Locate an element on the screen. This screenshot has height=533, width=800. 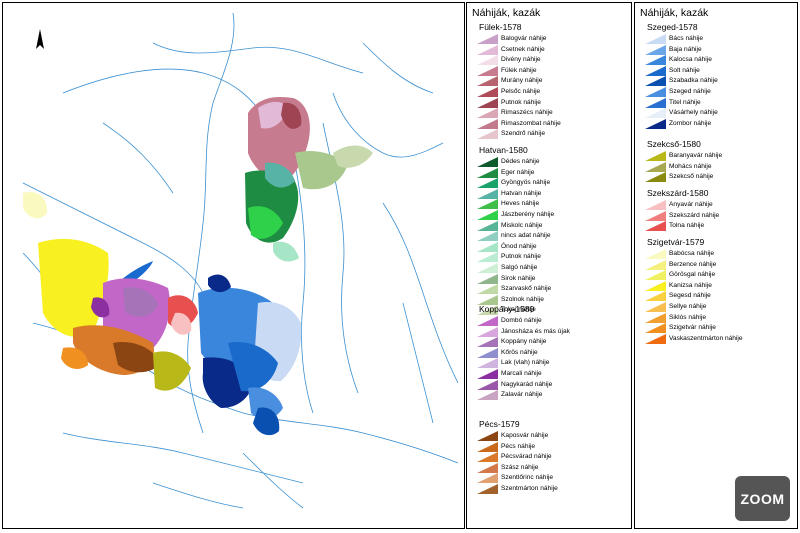
legend-item-label: Hatvan náhije is located at coordinates (521, 193).